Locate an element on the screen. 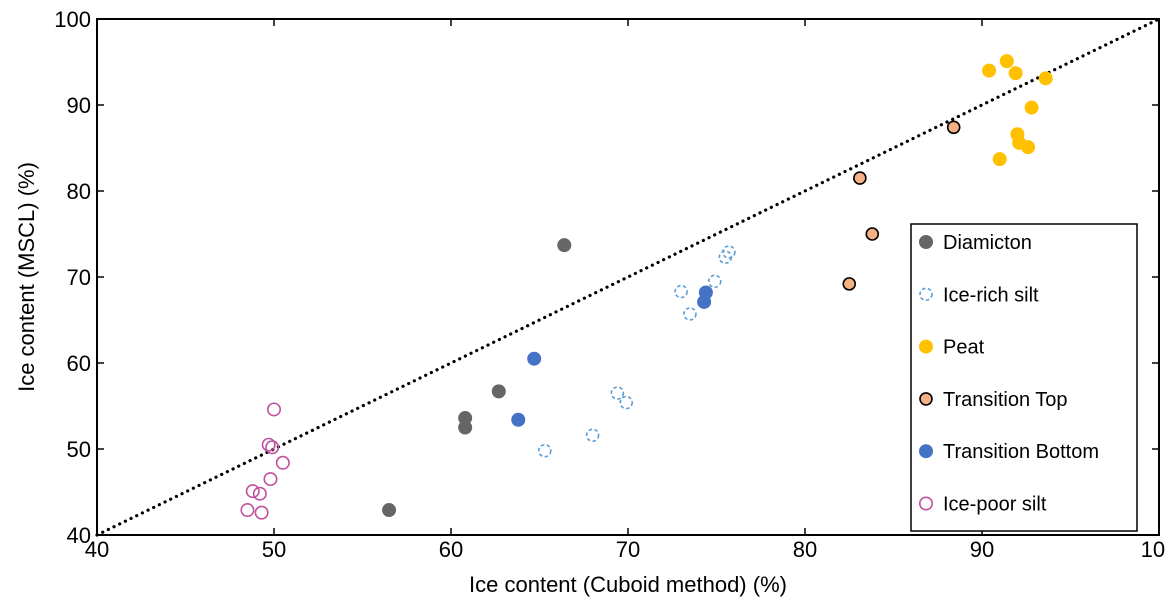  series-transition-top is located at coordinates (901, 205).